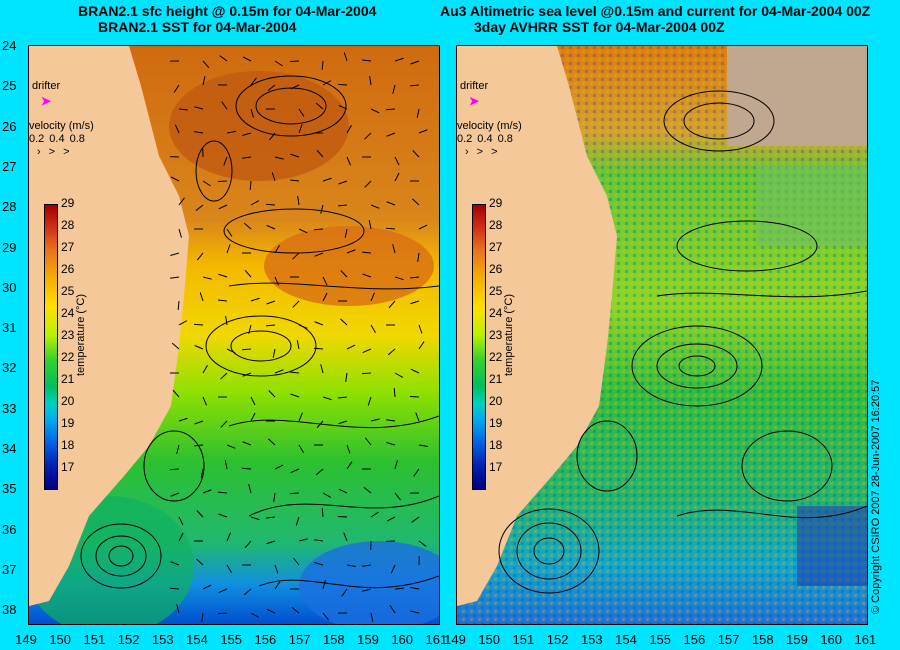 This screenshot has height=650, width=900. I want to click on latitude-label: 36, so click(9, 529).